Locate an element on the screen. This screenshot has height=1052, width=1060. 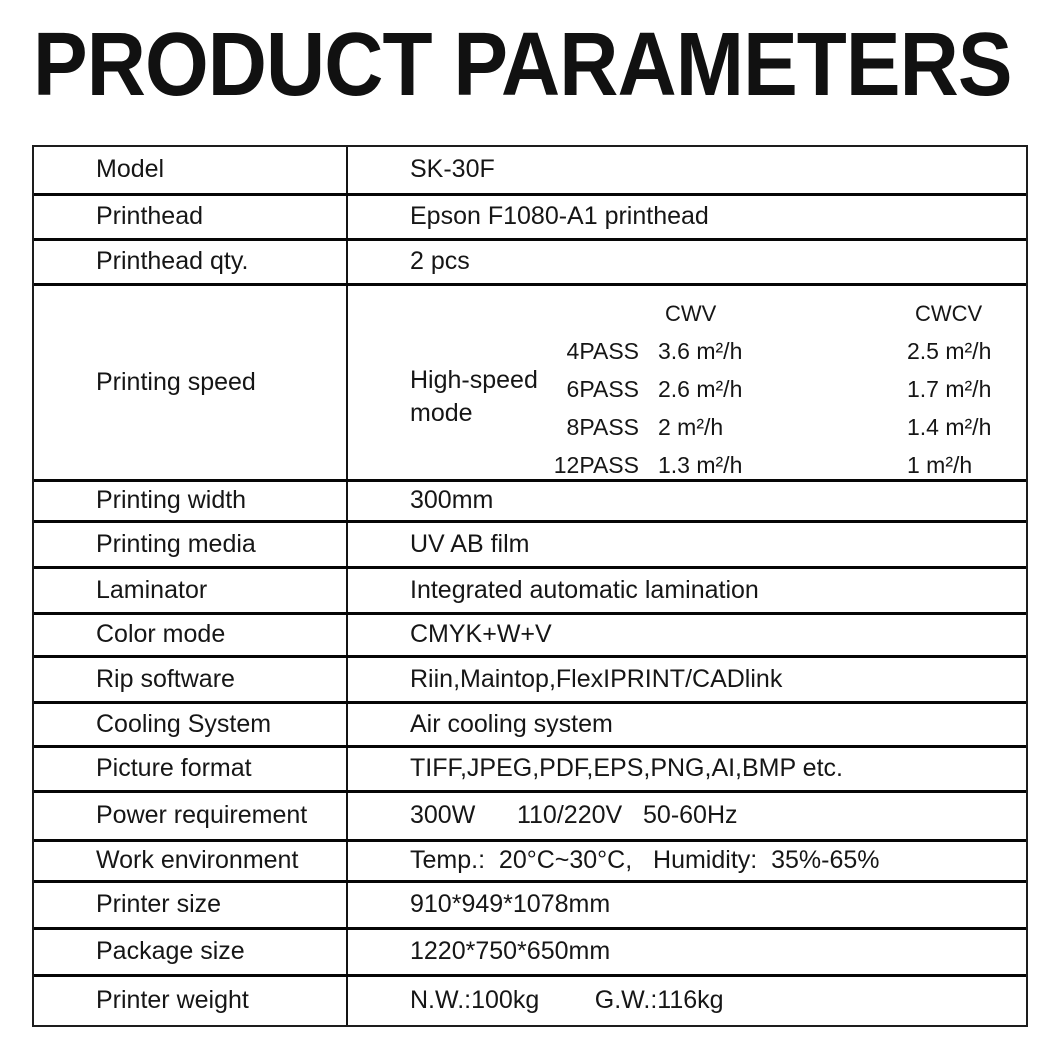
page-title: PRODUCT PARAMETERS is located at coordinates (522, 65).